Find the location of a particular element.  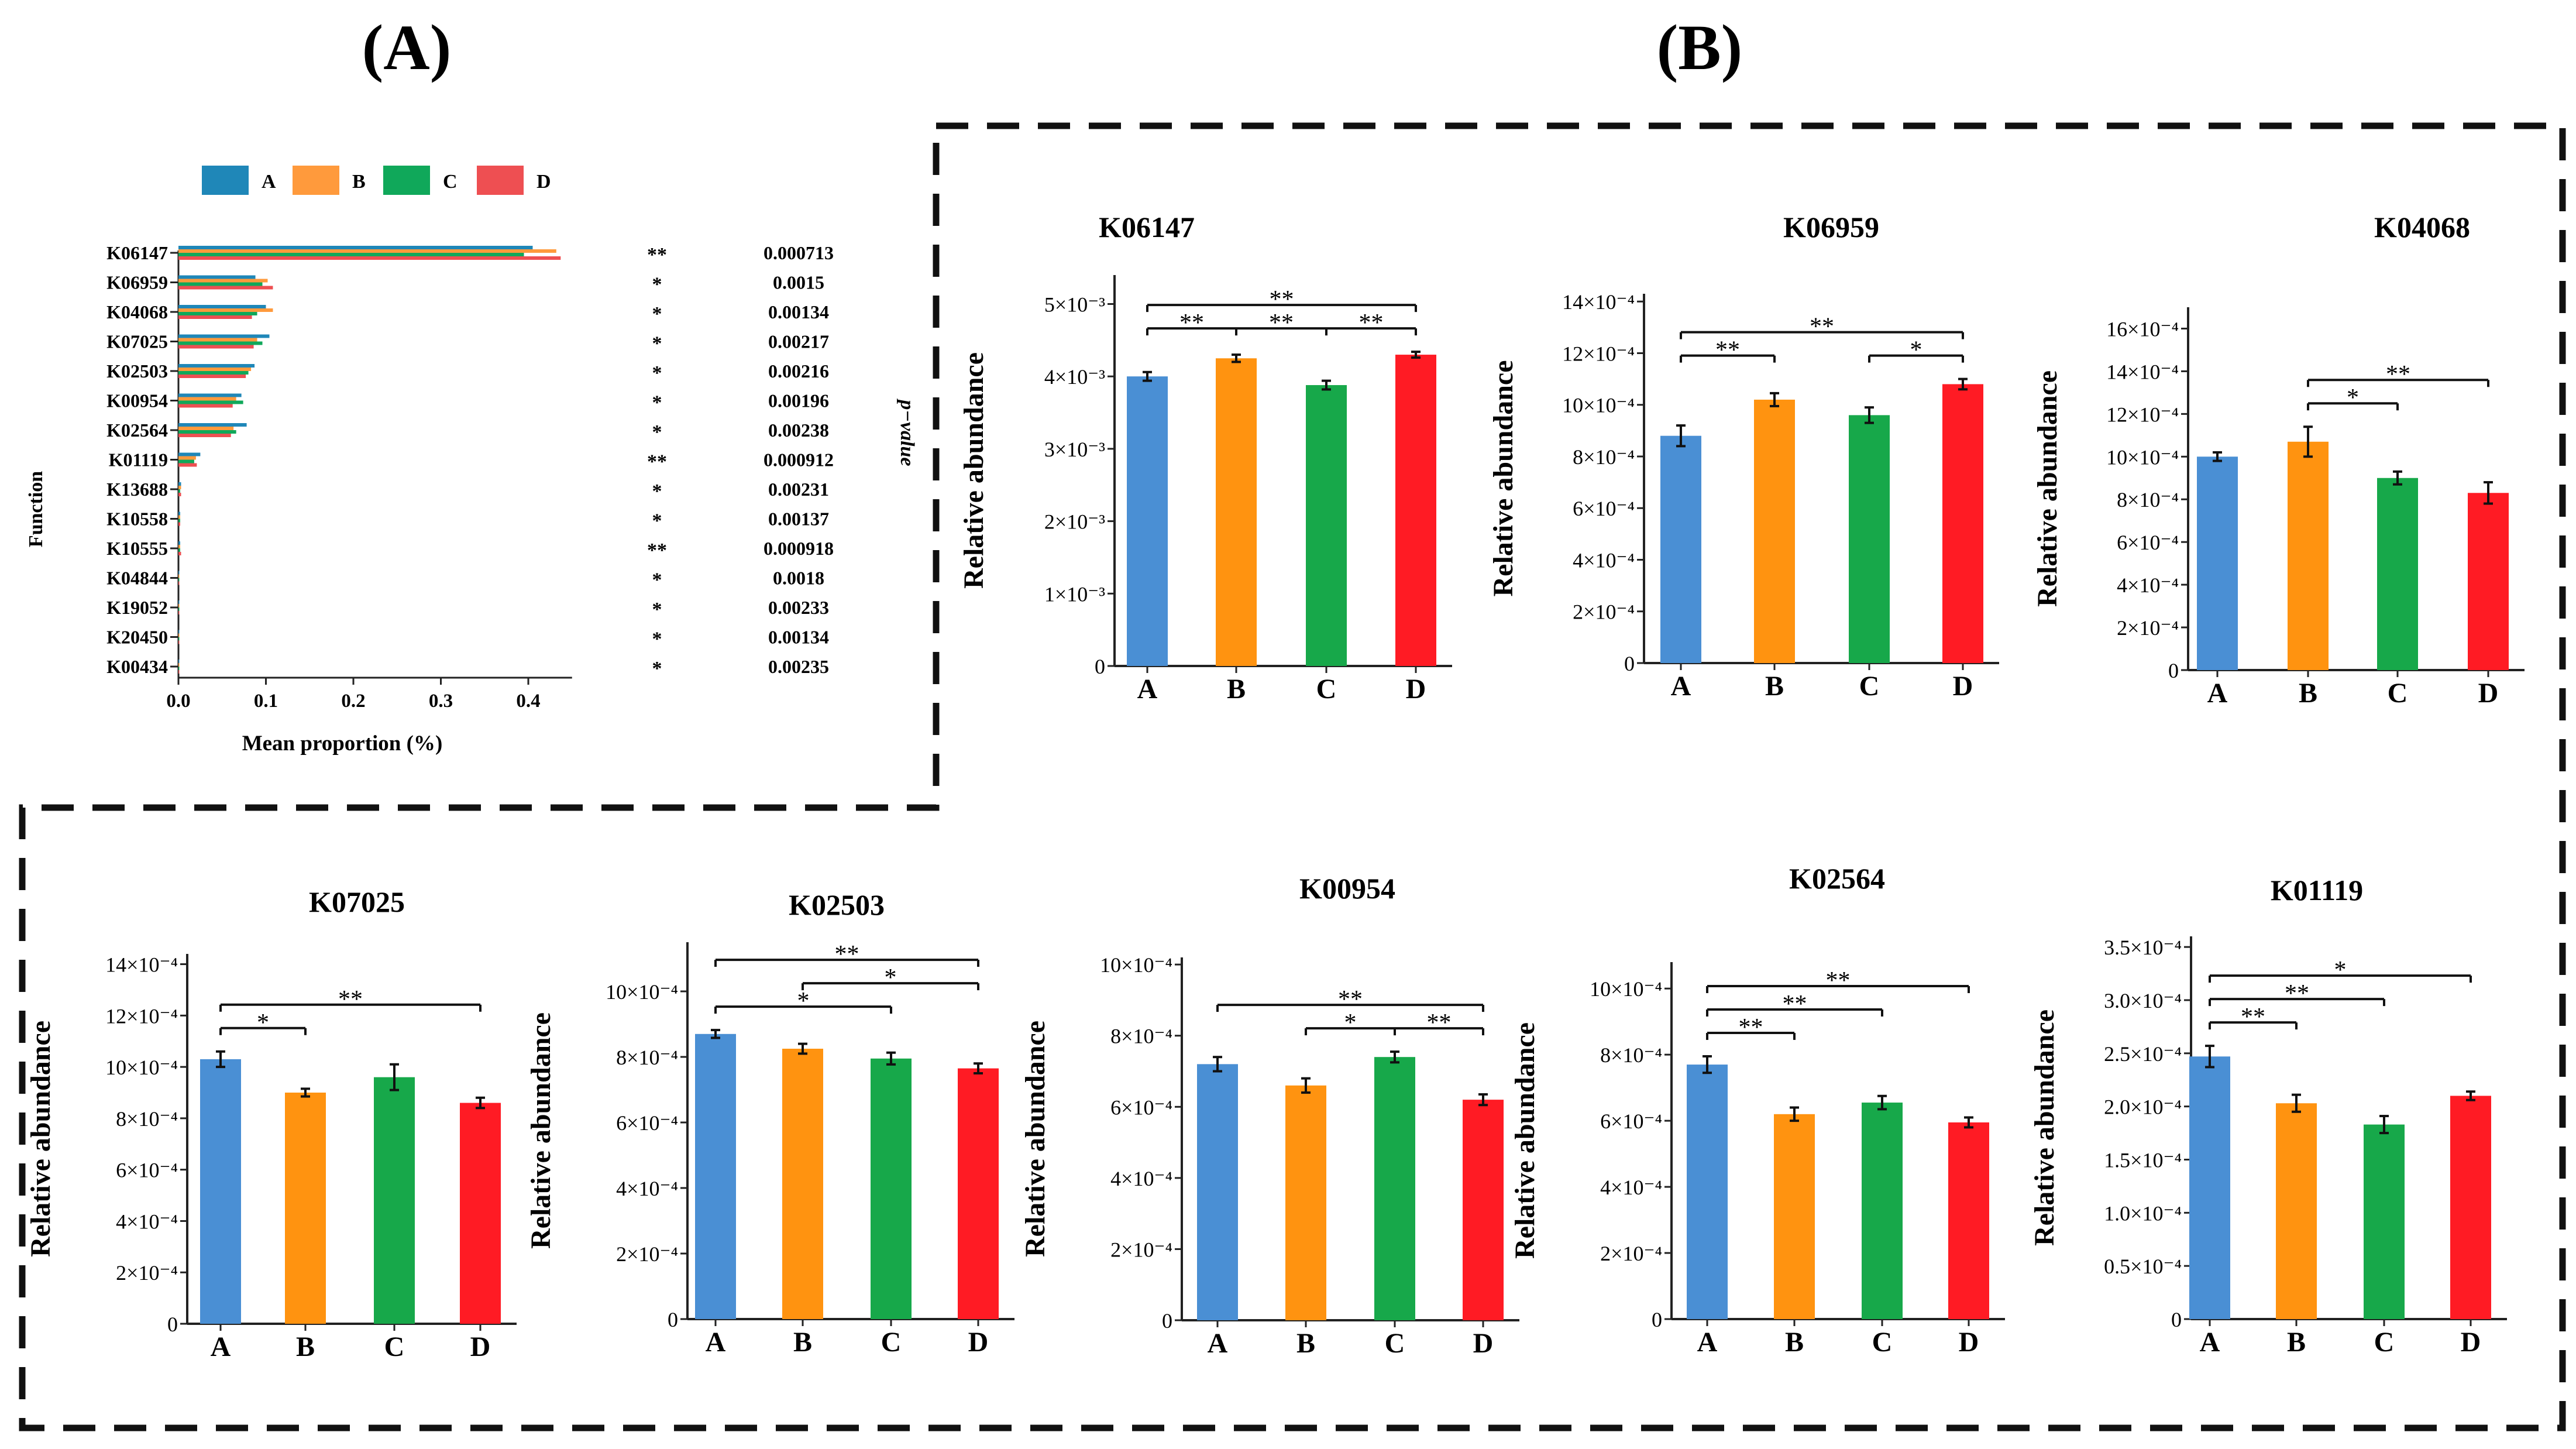

p-value: 0.00217 is located at coordinates (799, 341).